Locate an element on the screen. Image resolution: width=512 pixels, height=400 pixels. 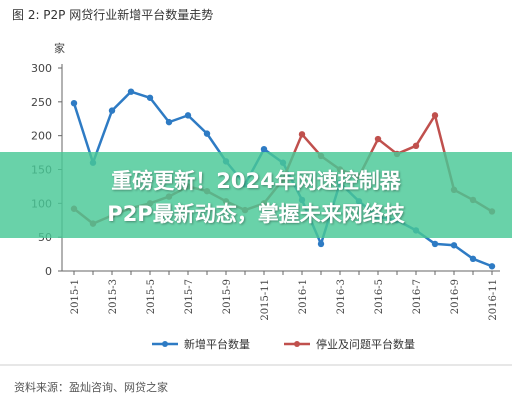
x-tick-label: 2015-7 is located at coordinates (189, 296).